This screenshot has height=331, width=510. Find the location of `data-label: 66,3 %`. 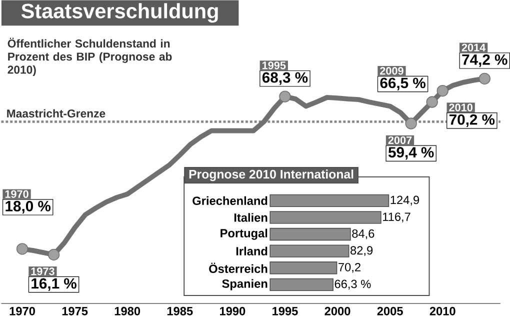

data-label: 66,3 % is located at coordinates (352, 285).